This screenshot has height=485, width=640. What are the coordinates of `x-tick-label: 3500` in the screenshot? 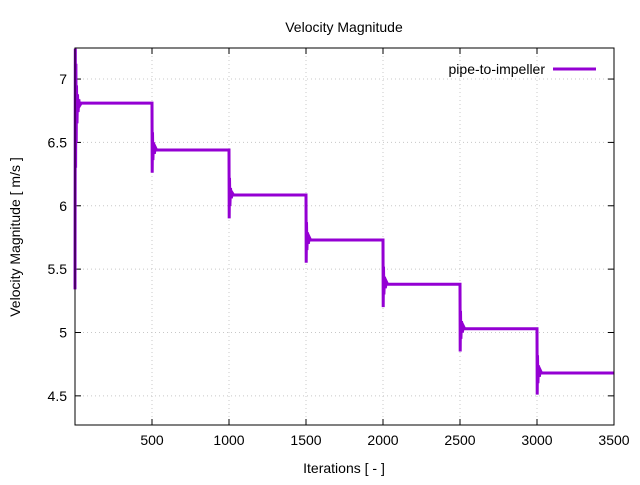 It's located at (613, 440).